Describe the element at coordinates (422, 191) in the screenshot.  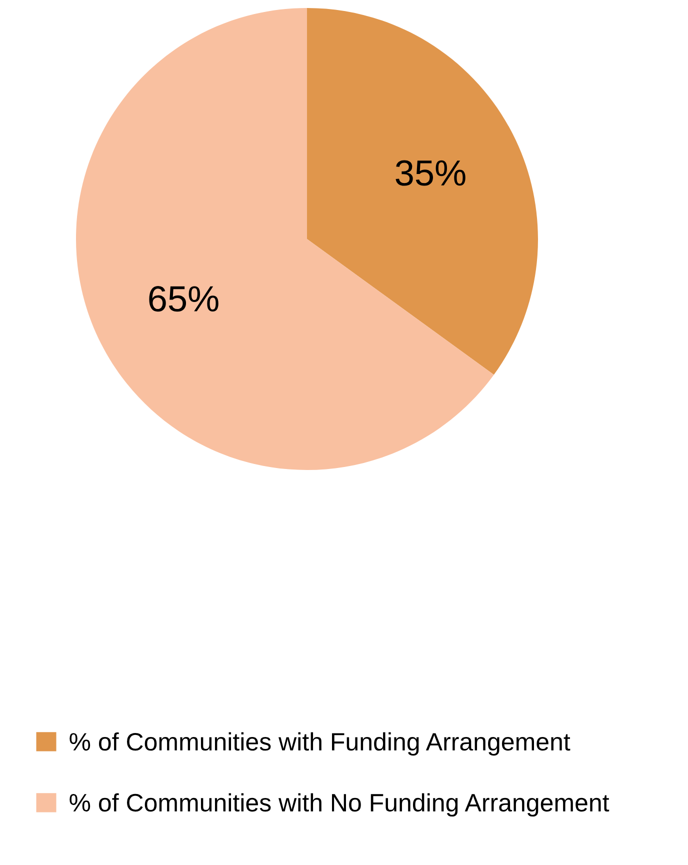
I see `pie-slice` at that location.